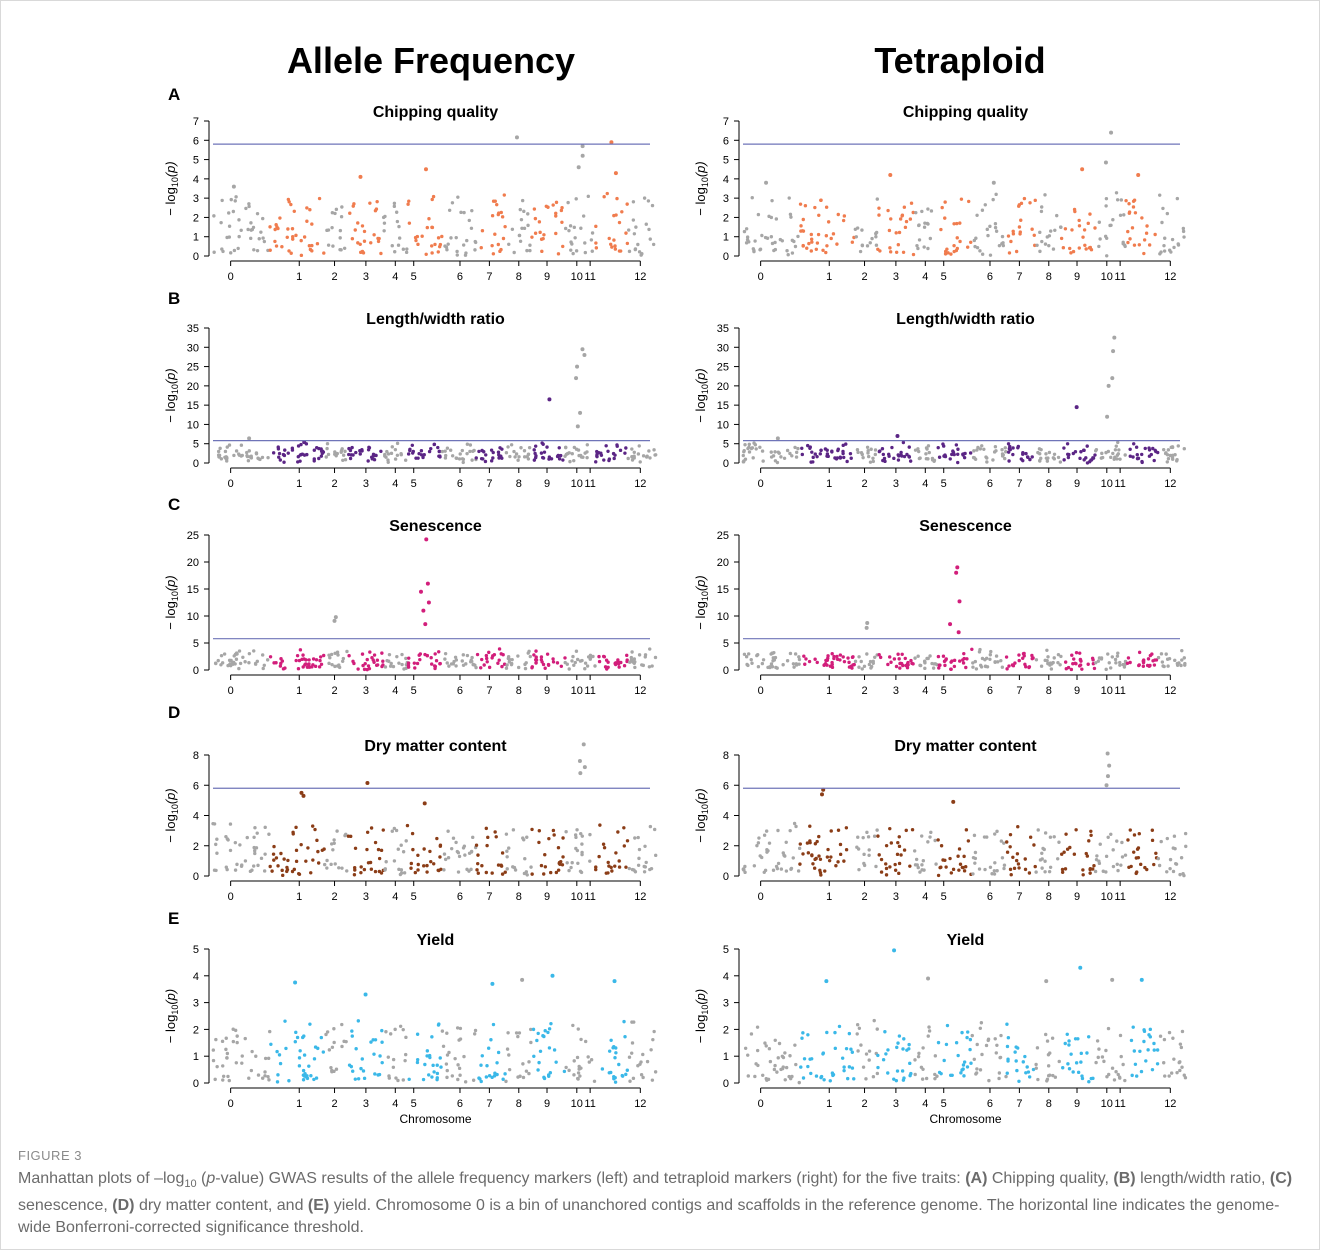 Image resolution: width=1322 pixels, height=1252 pixels. Describe the element at coordinates (723, 368) in the screenshot. I see `y-tick-label: 25` at that location.